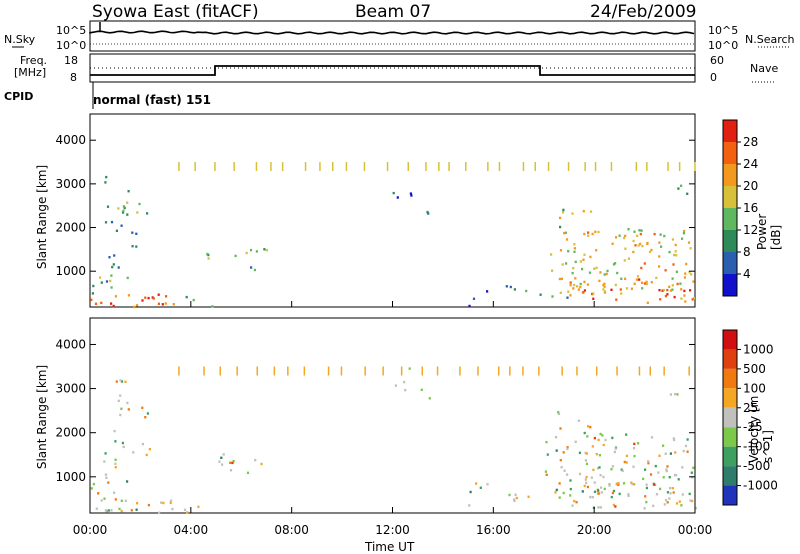 This screenshot has height=554, width=800. Describe the element at coordinates (730, 359) in the screenshot. I see `velocity-colorbar-segment` at that location.